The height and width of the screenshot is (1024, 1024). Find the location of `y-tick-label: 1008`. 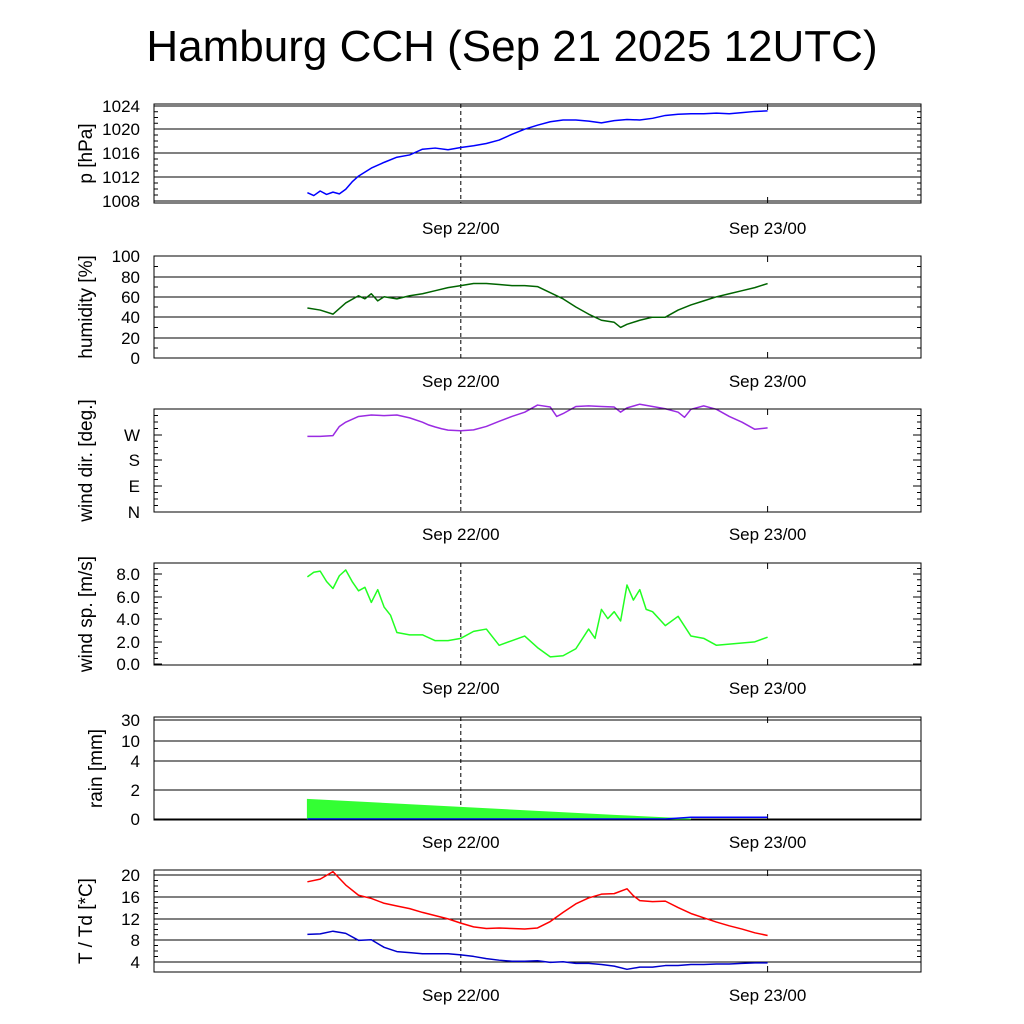

y-tick-label: 1008 is located at coordinates (121, 201).